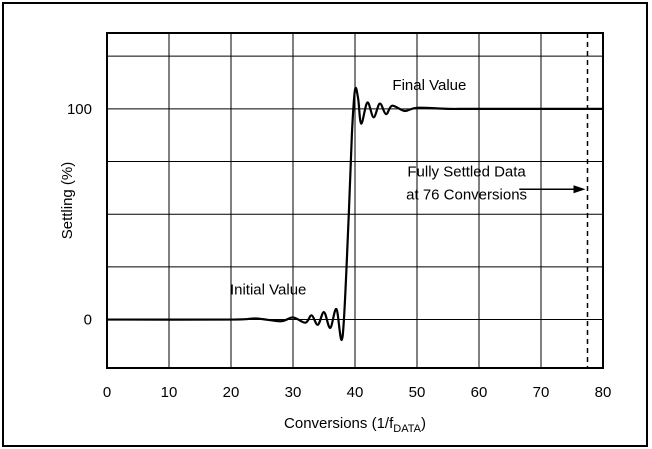 Image resolution: width=652 pixels, height=449 pixels. Describe the element at coordinates (466, 194) in the screenshot. I see `annotation-label: at 76 Conversions` at that location.